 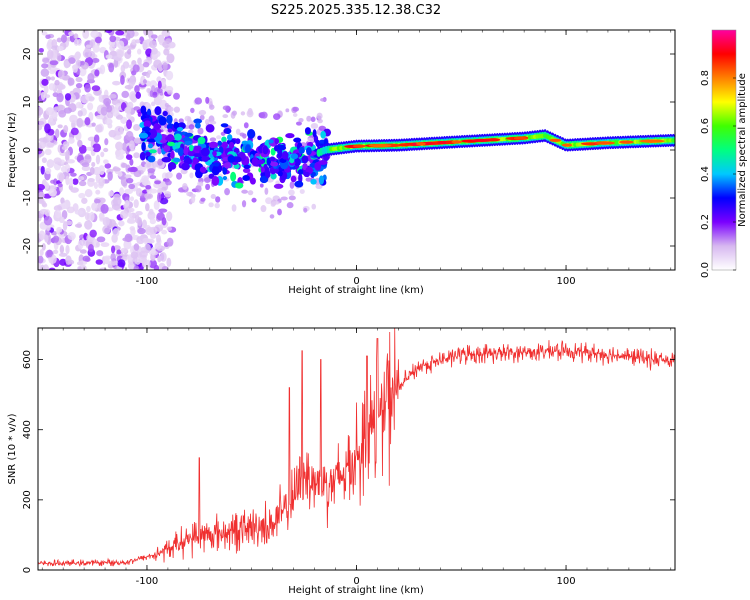 I want to click on y-tick-label: -10, so click(x=27, y=198).